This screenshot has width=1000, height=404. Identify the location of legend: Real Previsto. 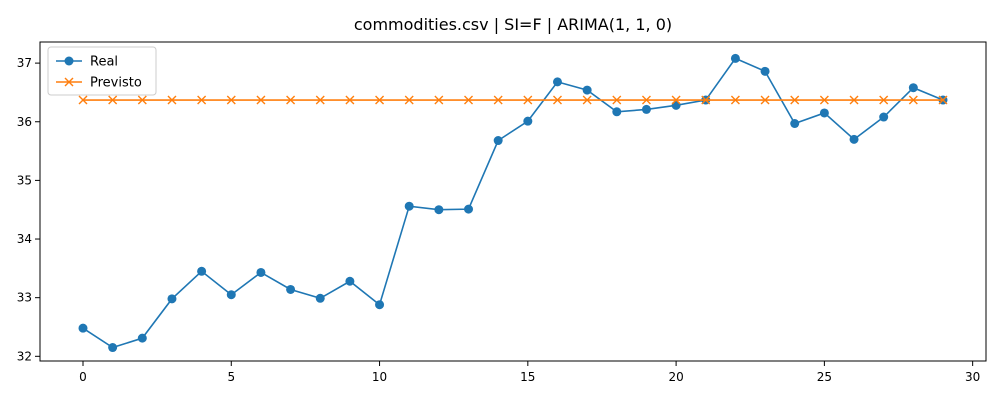
(102, 71).